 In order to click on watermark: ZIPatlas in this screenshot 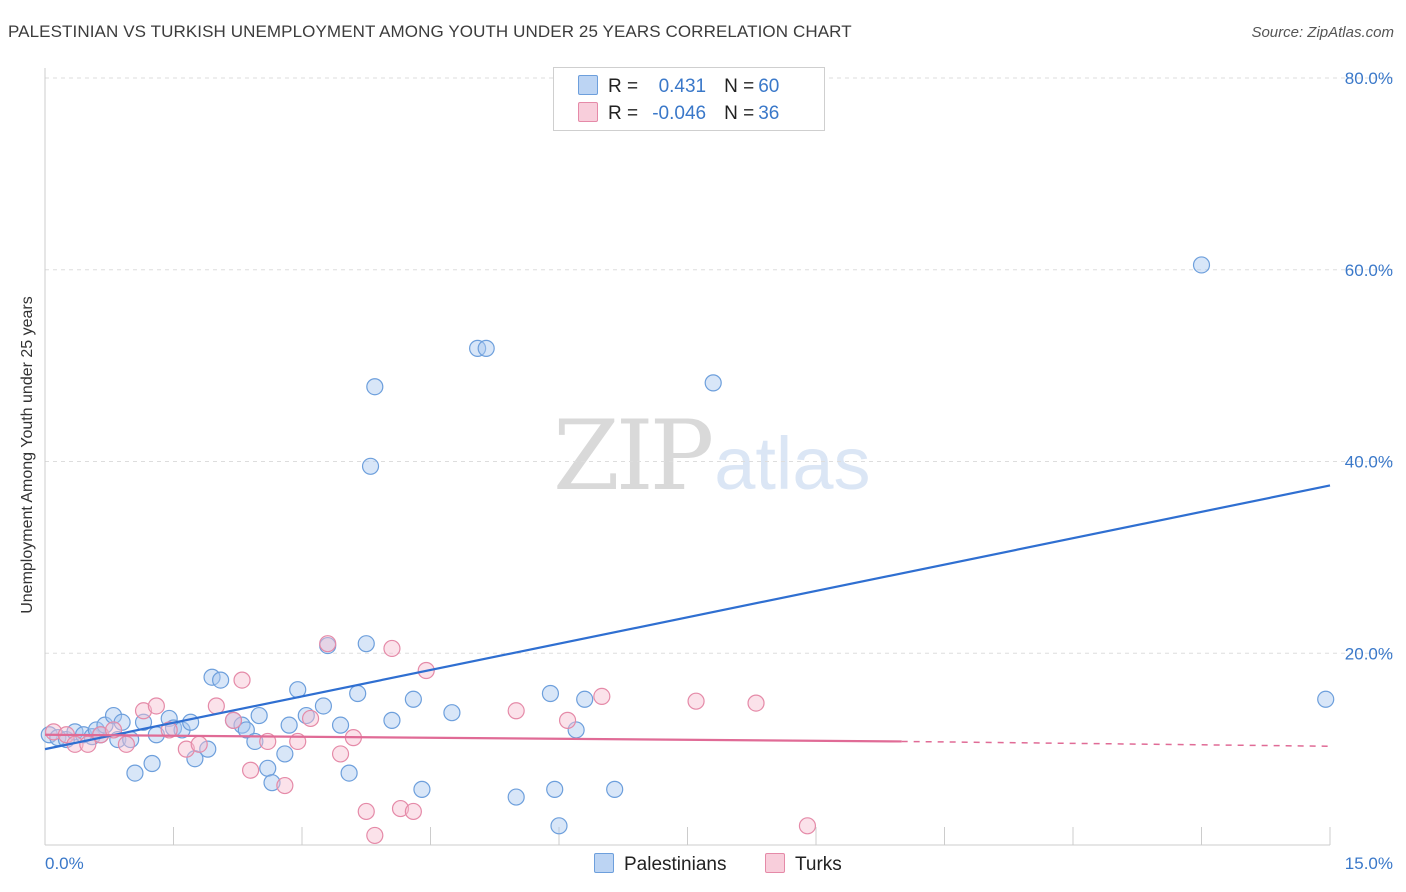, I will do `click(712, 456)`.